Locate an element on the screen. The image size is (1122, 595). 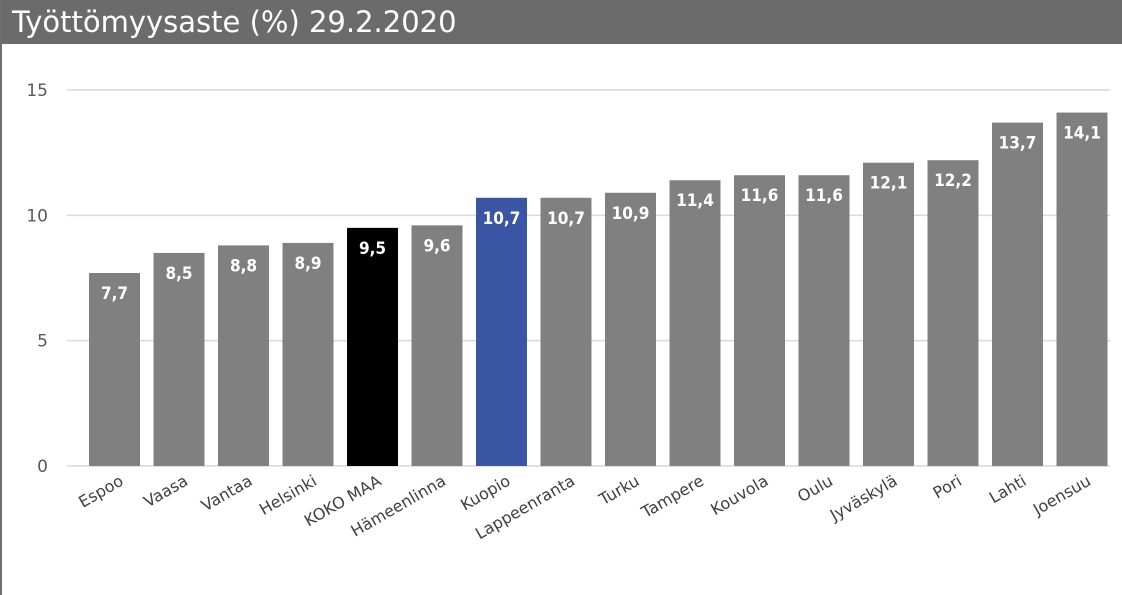
data-label: 13,7 is located at coordinates (1018, 144).